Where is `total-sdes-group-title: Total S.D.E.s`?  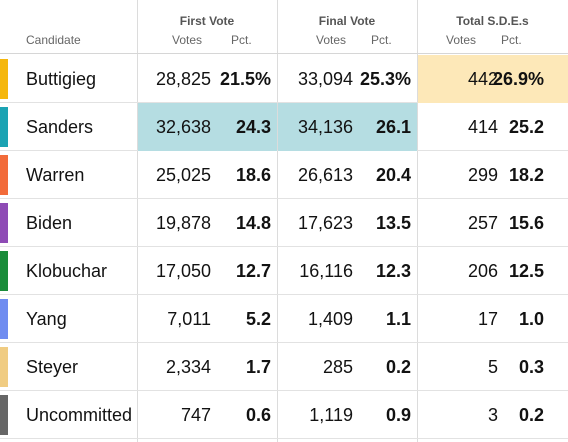
total-sdes-group-title: Total S.D.E.s is located at coordinates (492, 21).